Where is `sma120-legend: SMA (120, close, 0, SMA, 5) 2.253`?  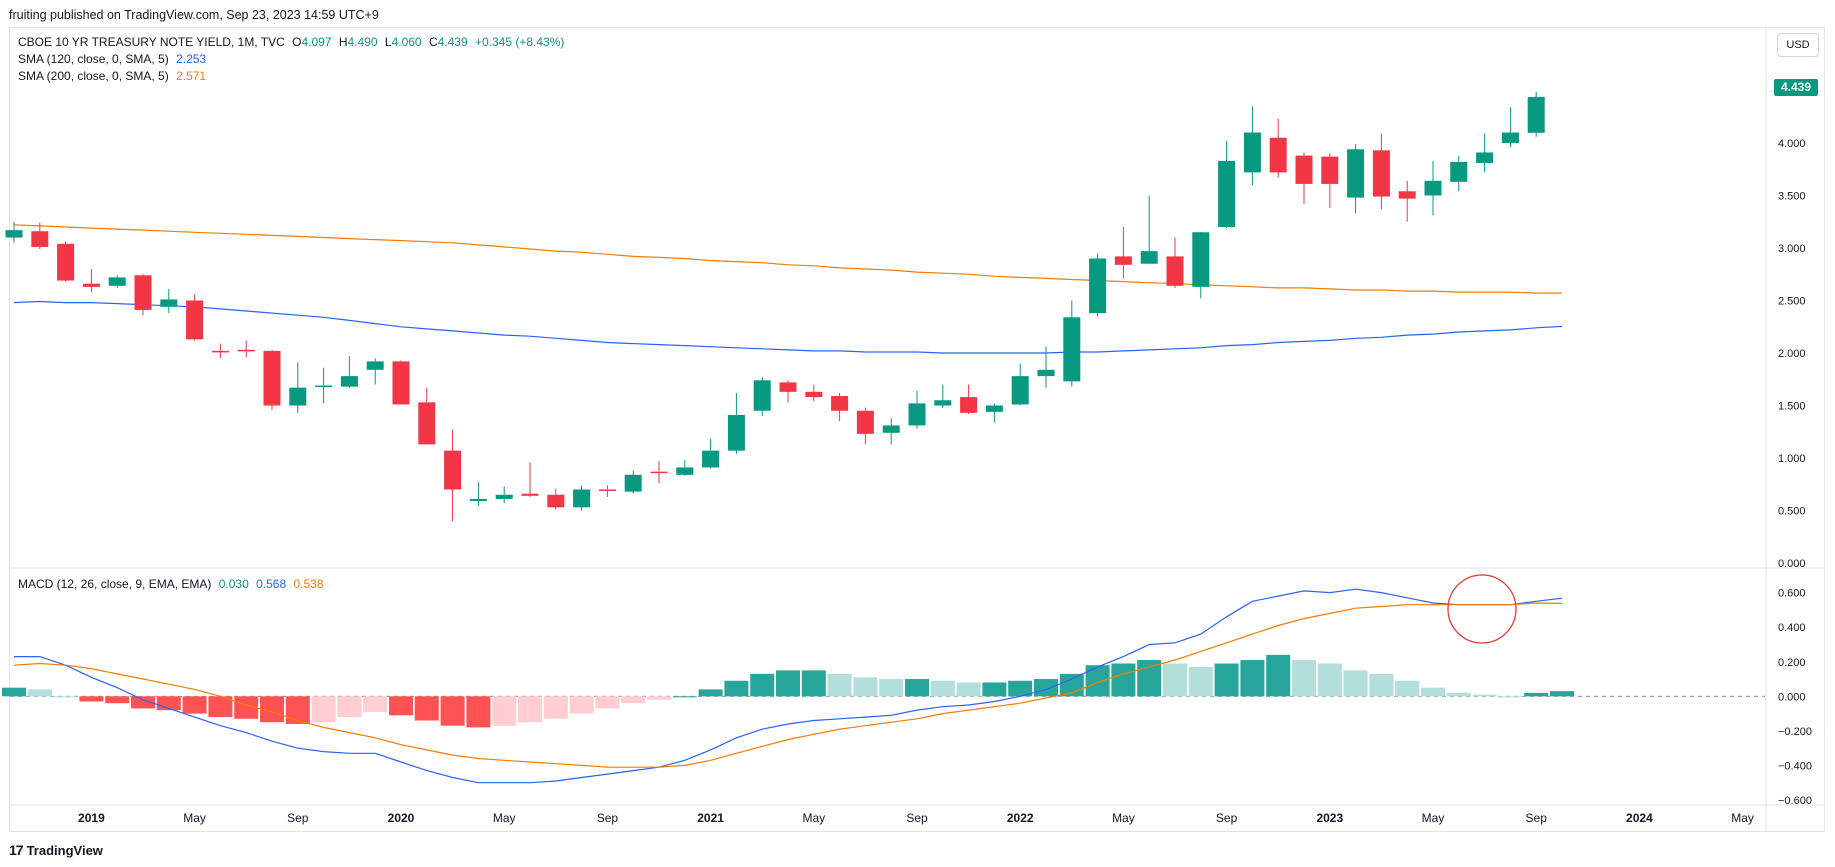 sma120-legend: SMA (120, close, 0, SMA, 5) 2.253 is located at coordinates (114, 59).